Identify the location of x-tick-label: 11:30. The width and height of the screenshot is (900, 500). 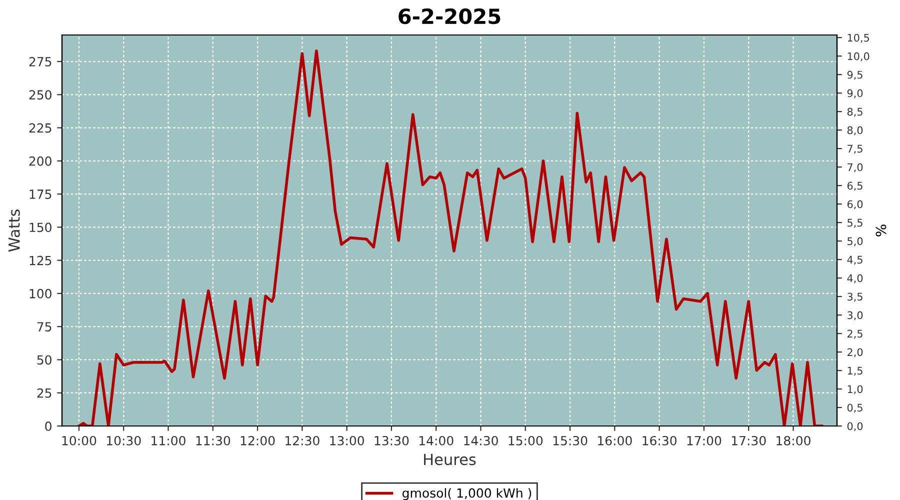
(213, 441).